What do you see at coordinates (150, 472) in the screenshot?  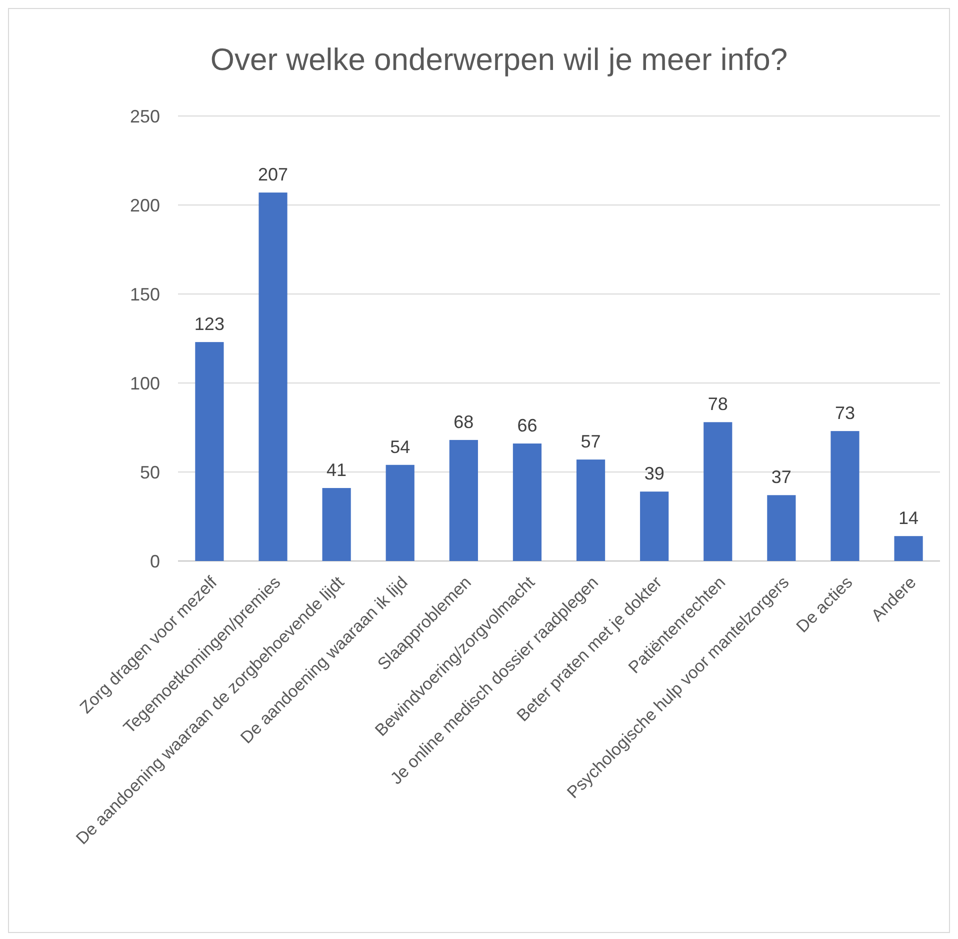 I see `y-tick-label: 50` at bounding box center [150, 472].